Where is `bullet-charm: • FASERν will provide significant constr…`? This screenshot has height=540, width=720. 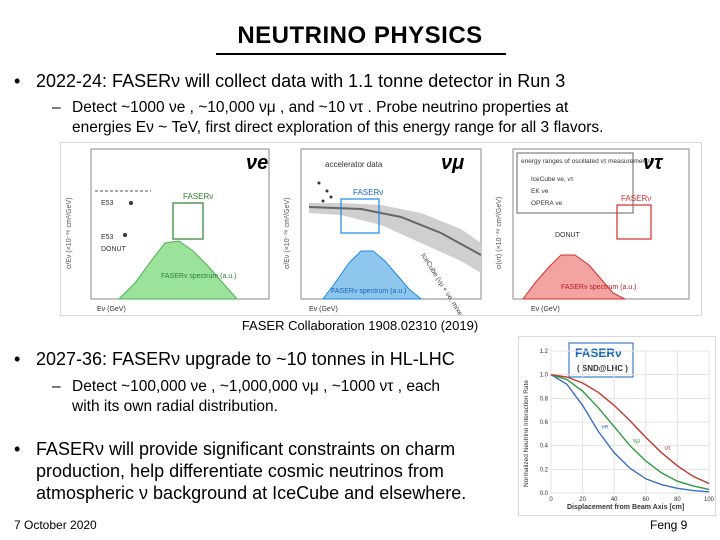 bullet-charm: • FASERν will provide significant constr… is located at coordinates (270, 471).